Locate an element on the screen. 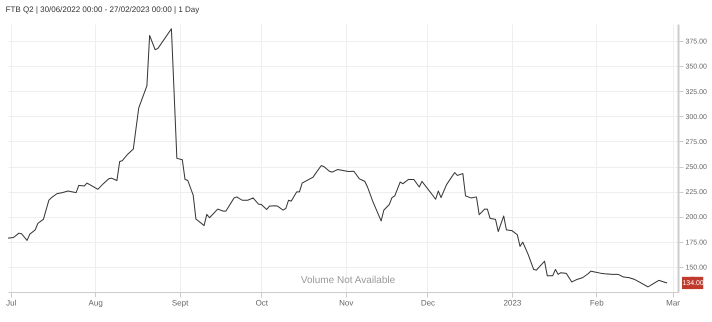 The height and width of the screenshot is (322, 712). chart-title: FTB Q2 | 30/06/2022 00:00 - 27/02/2023 00:00 | 1 Day is located at coordinates (103, 9).